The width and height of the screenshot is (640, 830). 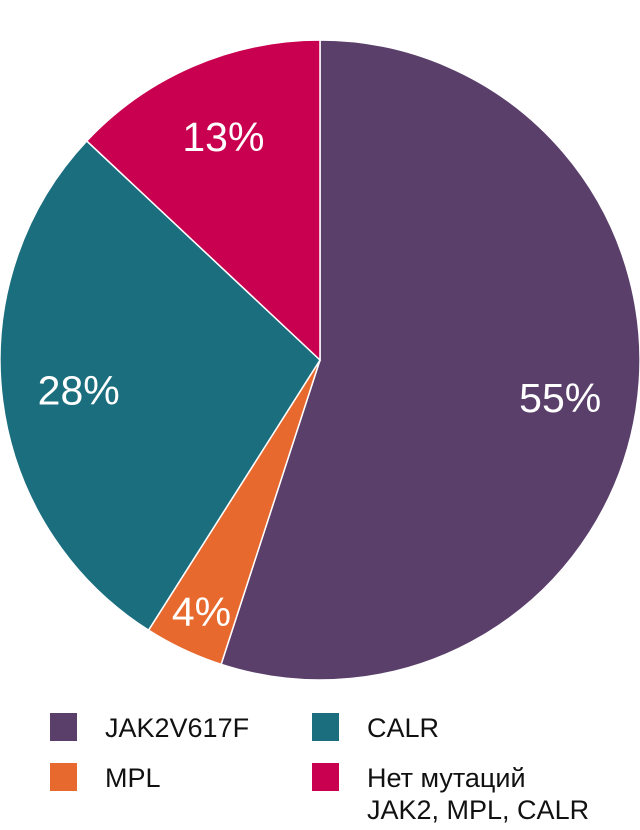 I want to click on data-label: 13%, so click(x=223, y=137).